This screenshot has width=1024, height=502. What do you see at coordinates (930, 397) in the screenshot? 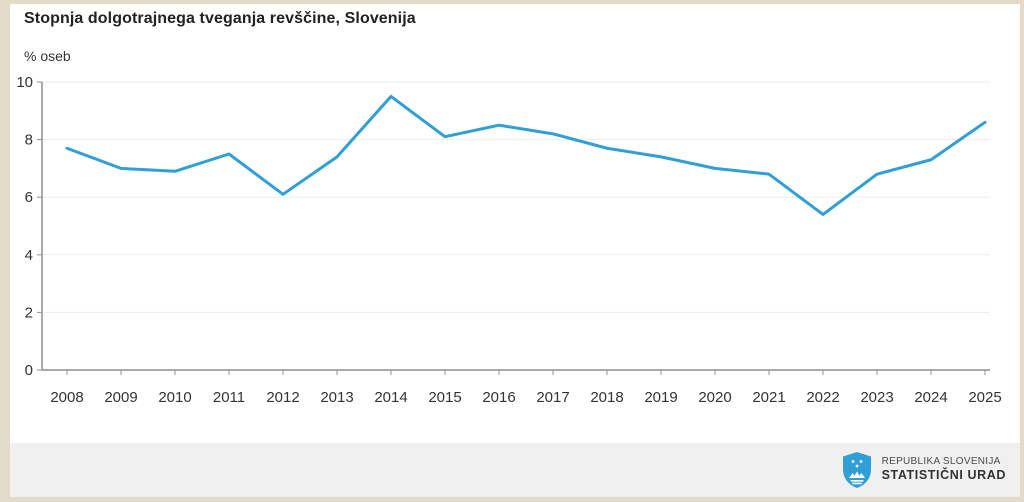
I see `x-tick-label: 2024` at bounding box center [930, 397].